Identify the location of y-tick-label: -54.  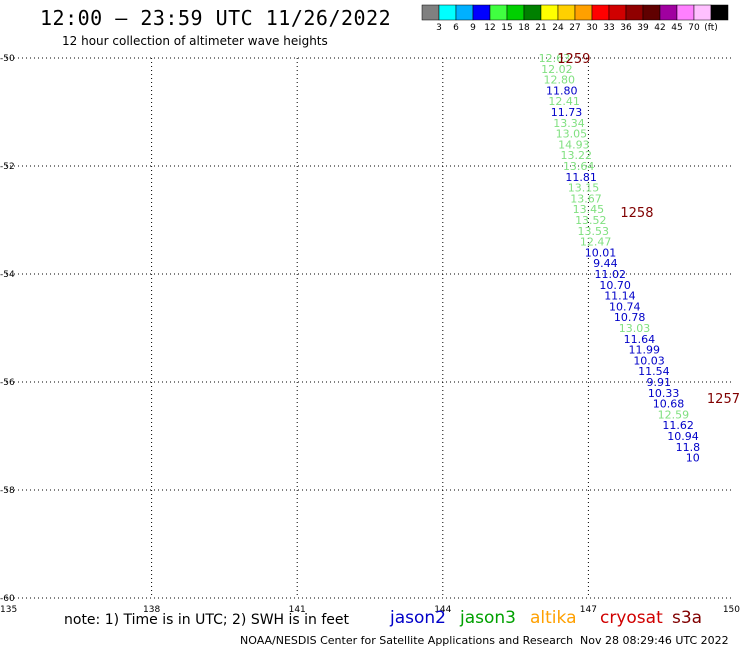
(7, 275).